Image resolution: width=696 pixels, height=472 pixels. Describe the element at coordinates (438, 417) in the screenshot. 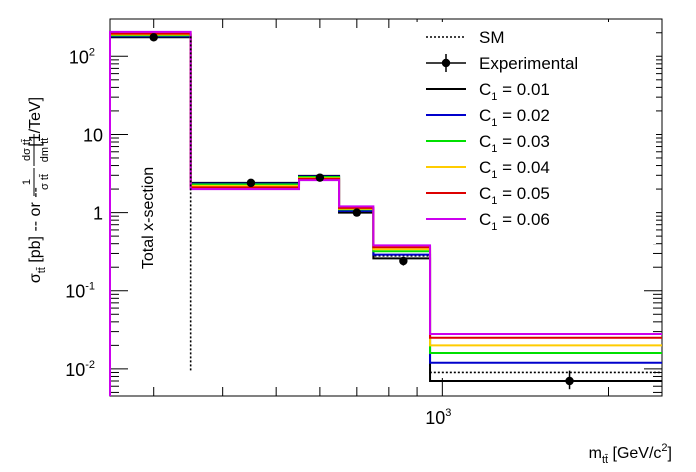

I see `x-tick-label: 103` at that location.